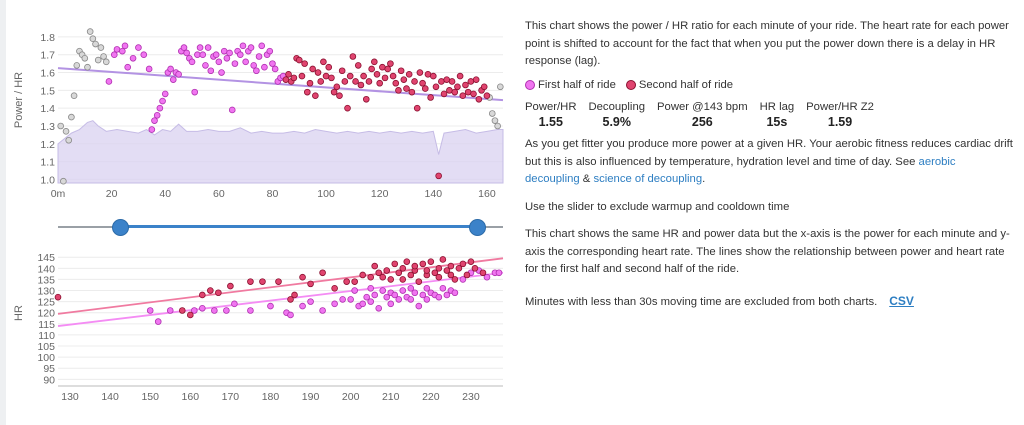 The width and height of the screenshot is (1024, 425). What do you see at coordinates (648, 179) in the screenshot?
I see `science-of-decoupling-link: science of decoupling` at bounding box center [648, 179].